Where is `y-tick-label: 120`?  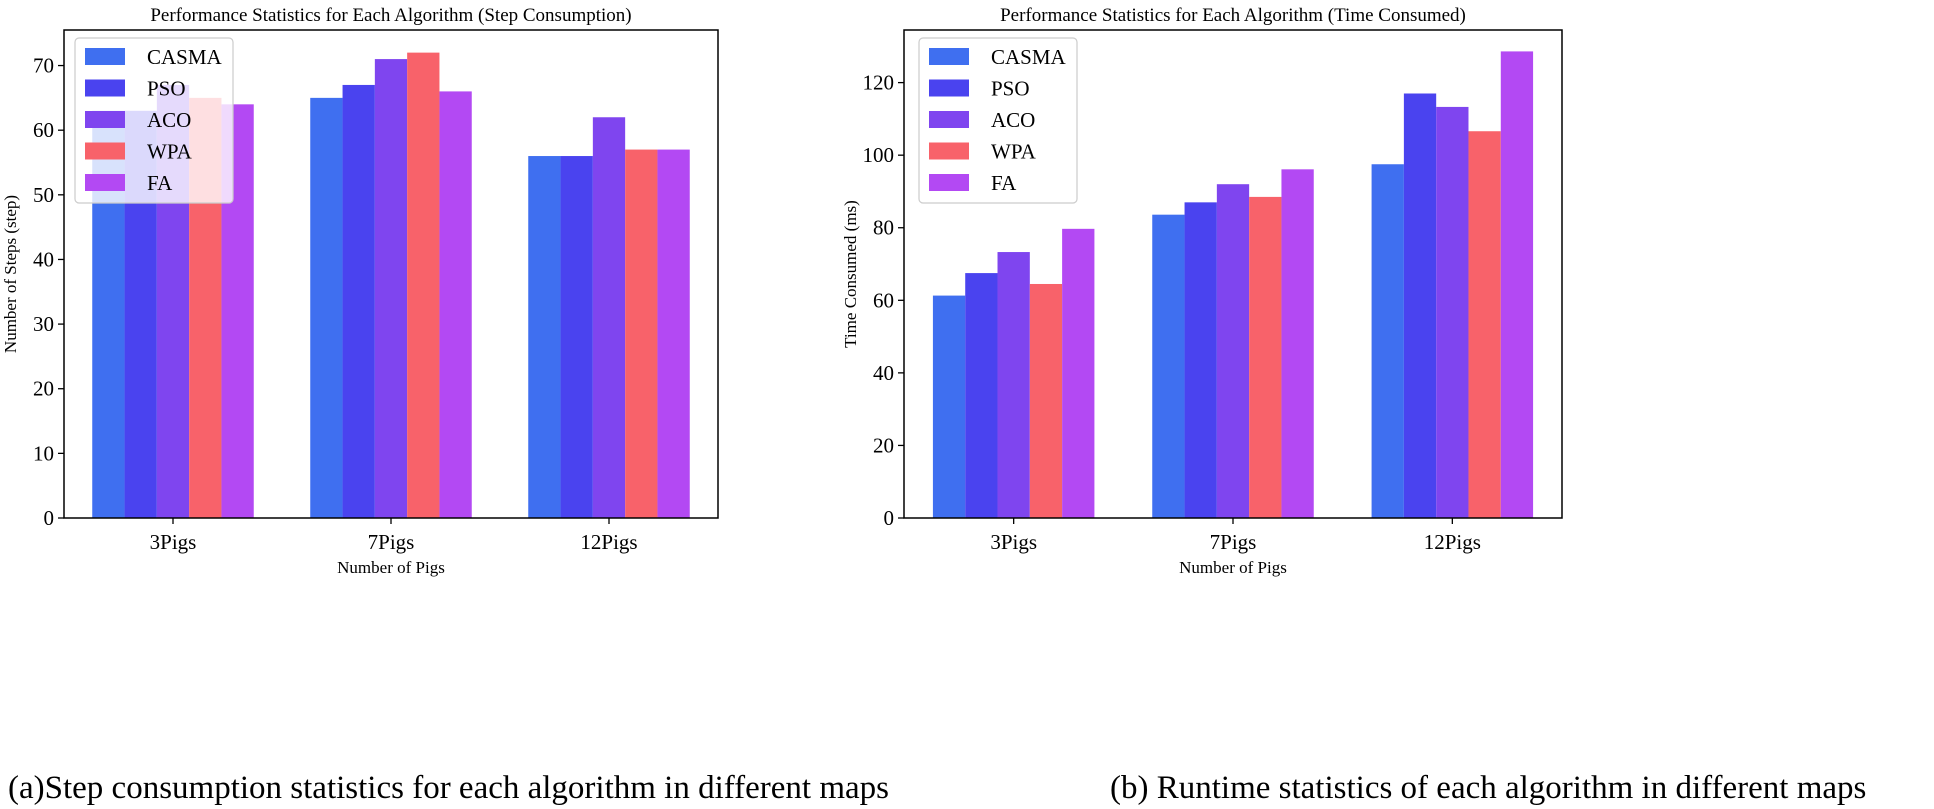
y-tick-label: 120 is located at coordinates (879, 83).